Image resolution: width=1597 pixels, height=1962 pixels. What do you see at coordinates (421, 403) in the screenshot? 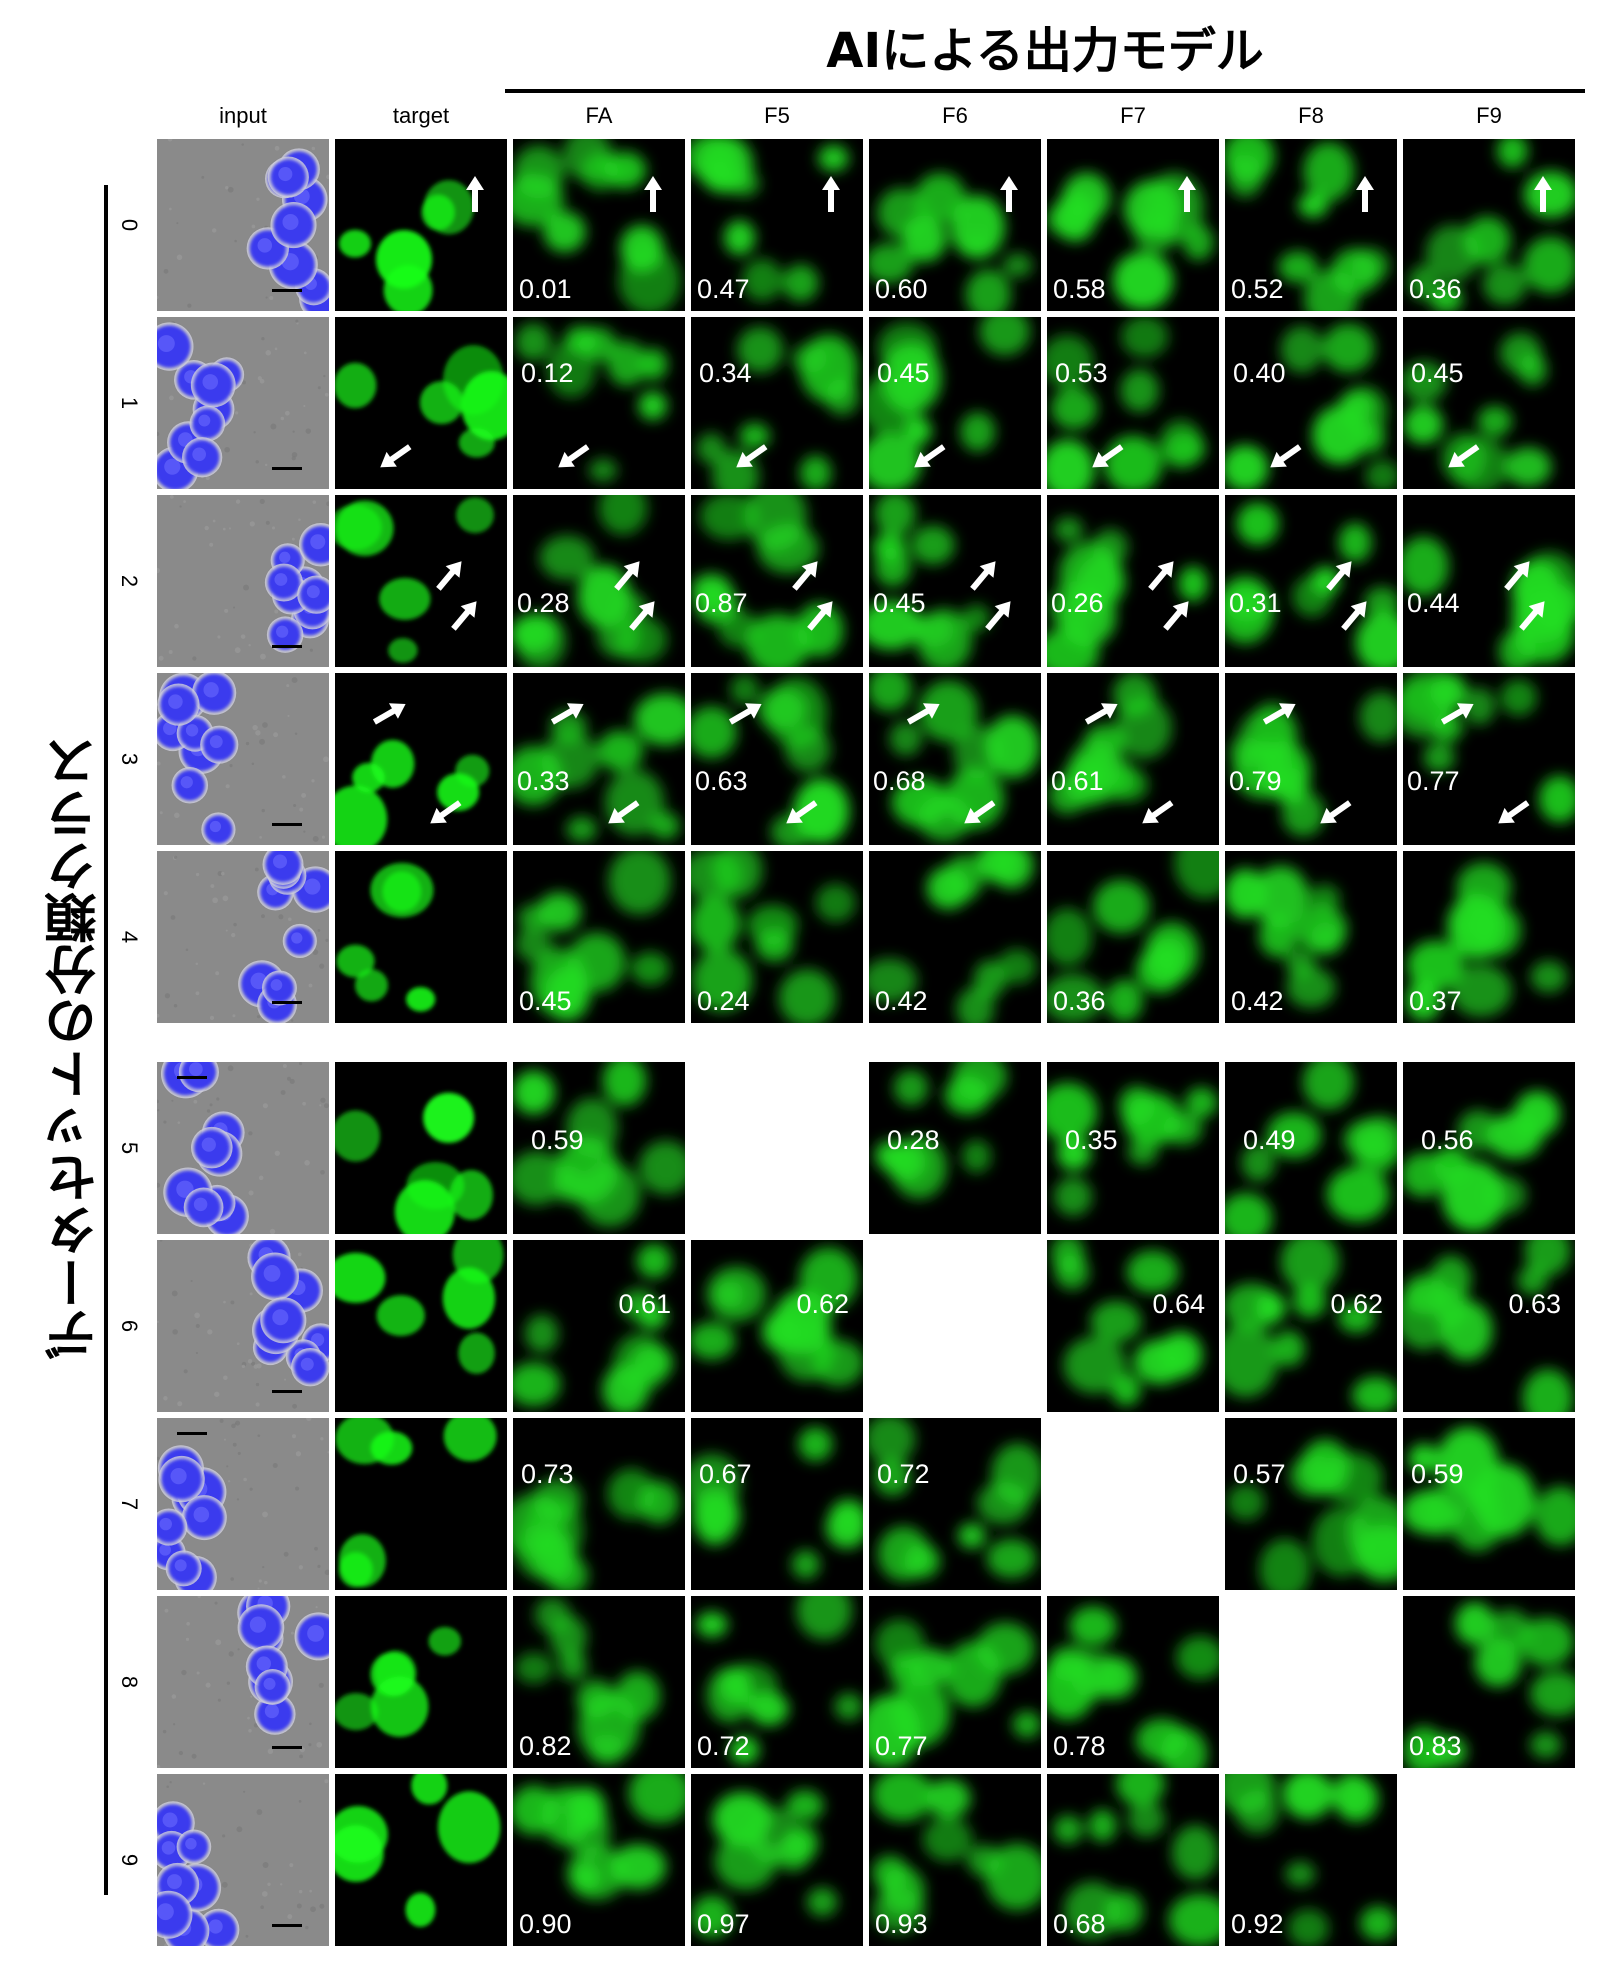
I see `panel-row1-target` at bounding box center [421, 403].